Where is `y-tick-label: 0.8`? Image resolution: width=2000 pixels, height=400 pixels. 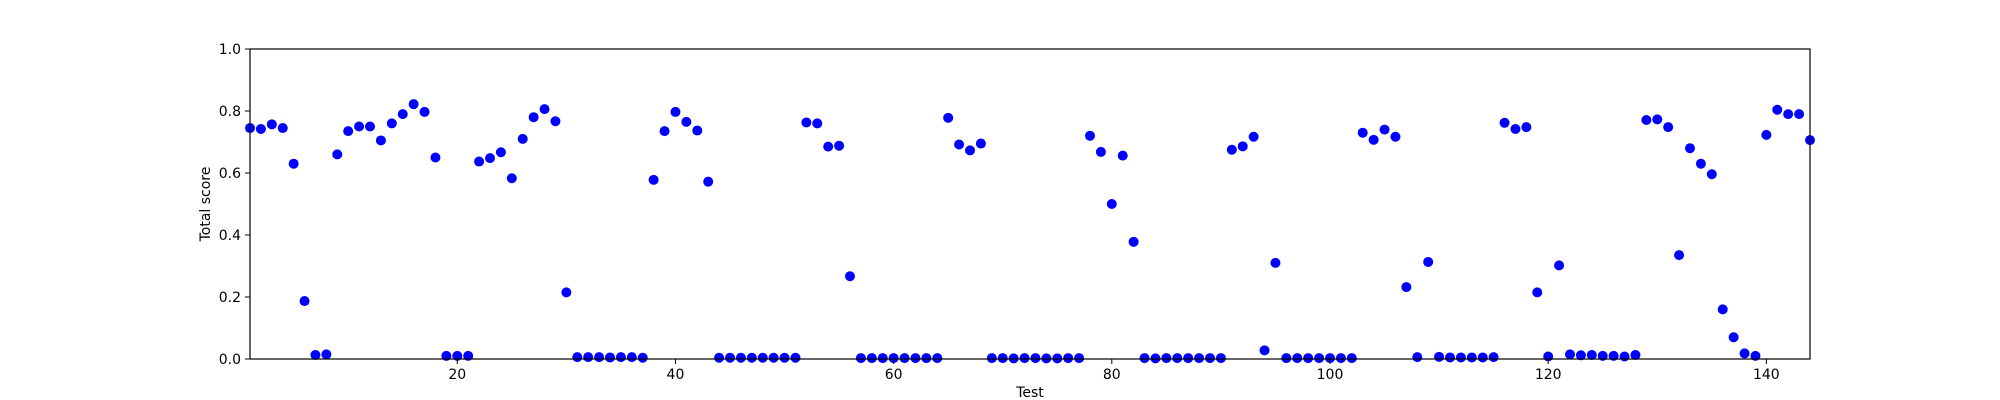 y-tick-label: 0.8 is located at coordinates (230, 112).